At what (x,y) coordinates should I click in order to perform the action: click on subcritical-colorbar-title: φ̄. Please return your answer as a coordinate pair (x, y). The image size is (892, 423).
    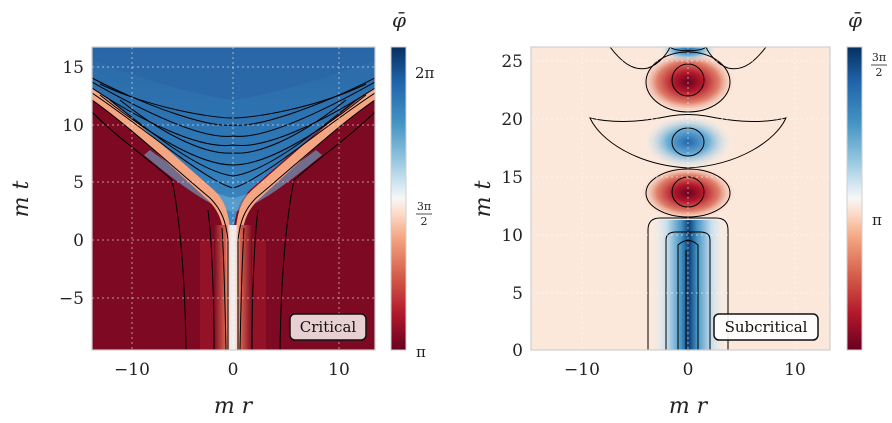
    Looking at the image, I should click on (855, 20).